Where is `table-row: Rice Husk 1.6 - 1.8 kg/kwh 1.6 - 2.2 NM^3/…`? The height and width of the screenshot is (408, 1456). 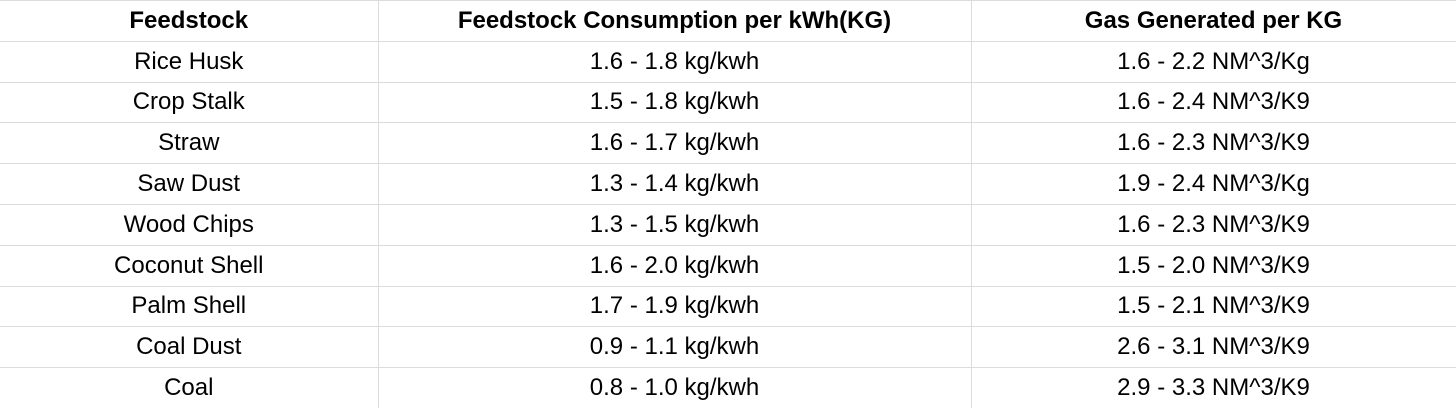 table-row: Rice Husk 1.6 - 1.8 kg/kwh 1.6 - 2.2 NM^3/… is located at coordinates (728, 61).